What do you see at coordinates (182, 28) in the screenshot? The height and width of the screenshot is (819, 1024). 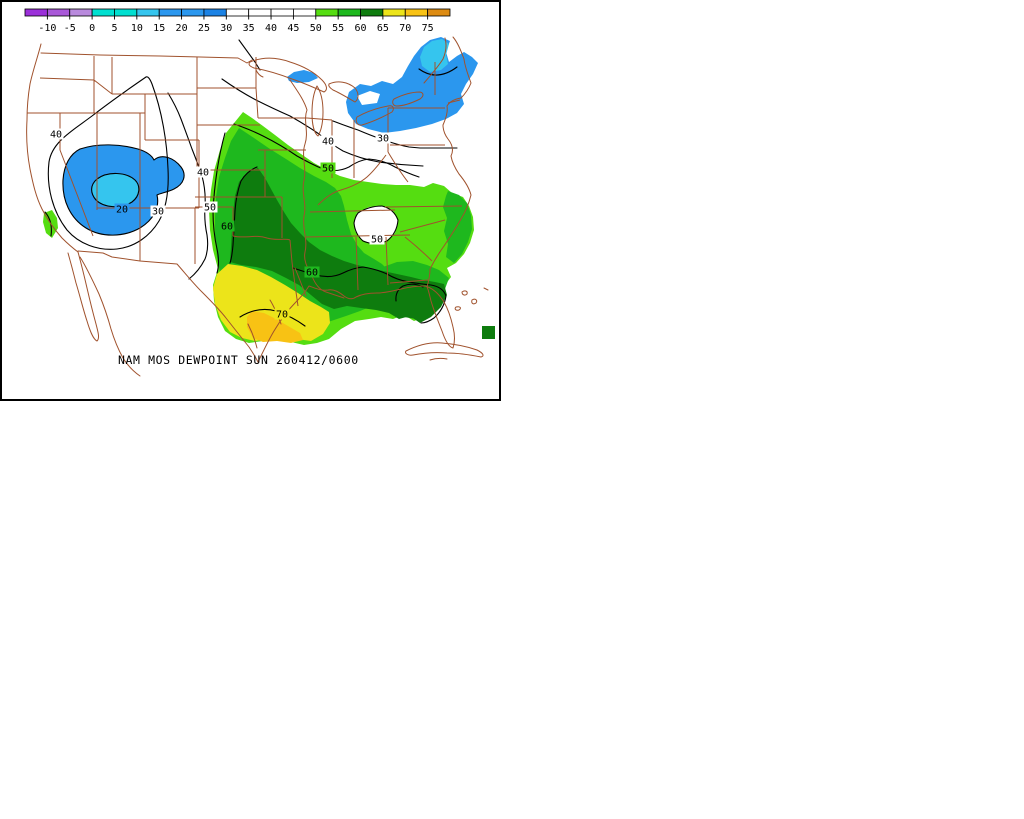 I see `colorbar-tick-label: 20` at bounding box center [182, 28].